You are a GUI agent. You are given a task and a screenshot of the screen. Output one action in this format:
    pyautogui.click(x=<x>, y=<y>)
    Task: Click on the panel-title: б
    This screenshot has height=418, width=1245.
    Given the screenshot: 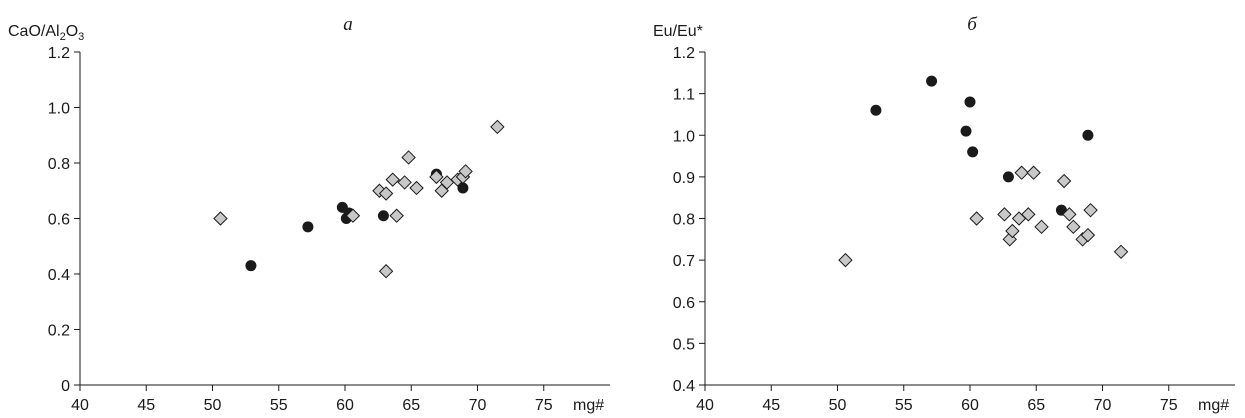 What is the action you would take?
    pyautogui.click(x=972, y=24)
    